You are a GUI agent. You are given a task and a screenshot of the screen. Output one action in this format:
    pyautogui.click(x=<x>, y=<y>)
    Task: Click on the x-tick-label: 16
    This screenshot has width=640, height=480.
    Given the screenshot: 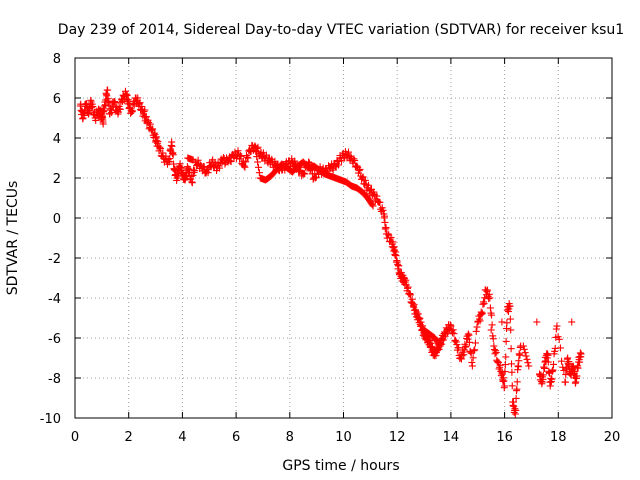 What is the action you would take?
    pyautogui.click(x=504, y=437)
    